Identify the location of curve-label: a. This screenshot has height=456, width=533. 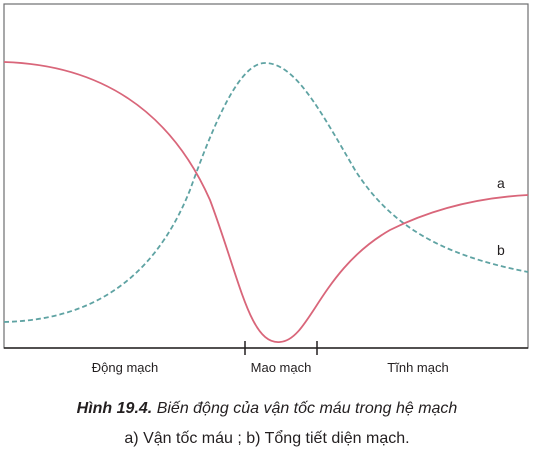
(501, 183).